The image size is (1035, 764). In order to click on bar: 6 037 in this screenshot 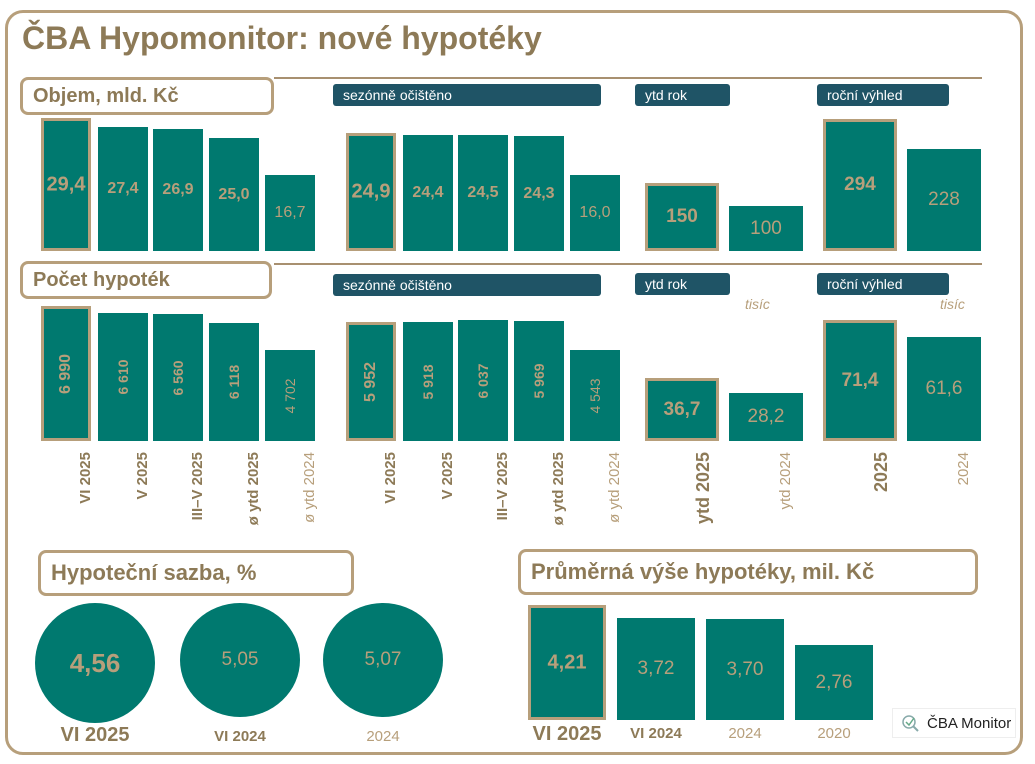, I will do `click(483, 380)`.